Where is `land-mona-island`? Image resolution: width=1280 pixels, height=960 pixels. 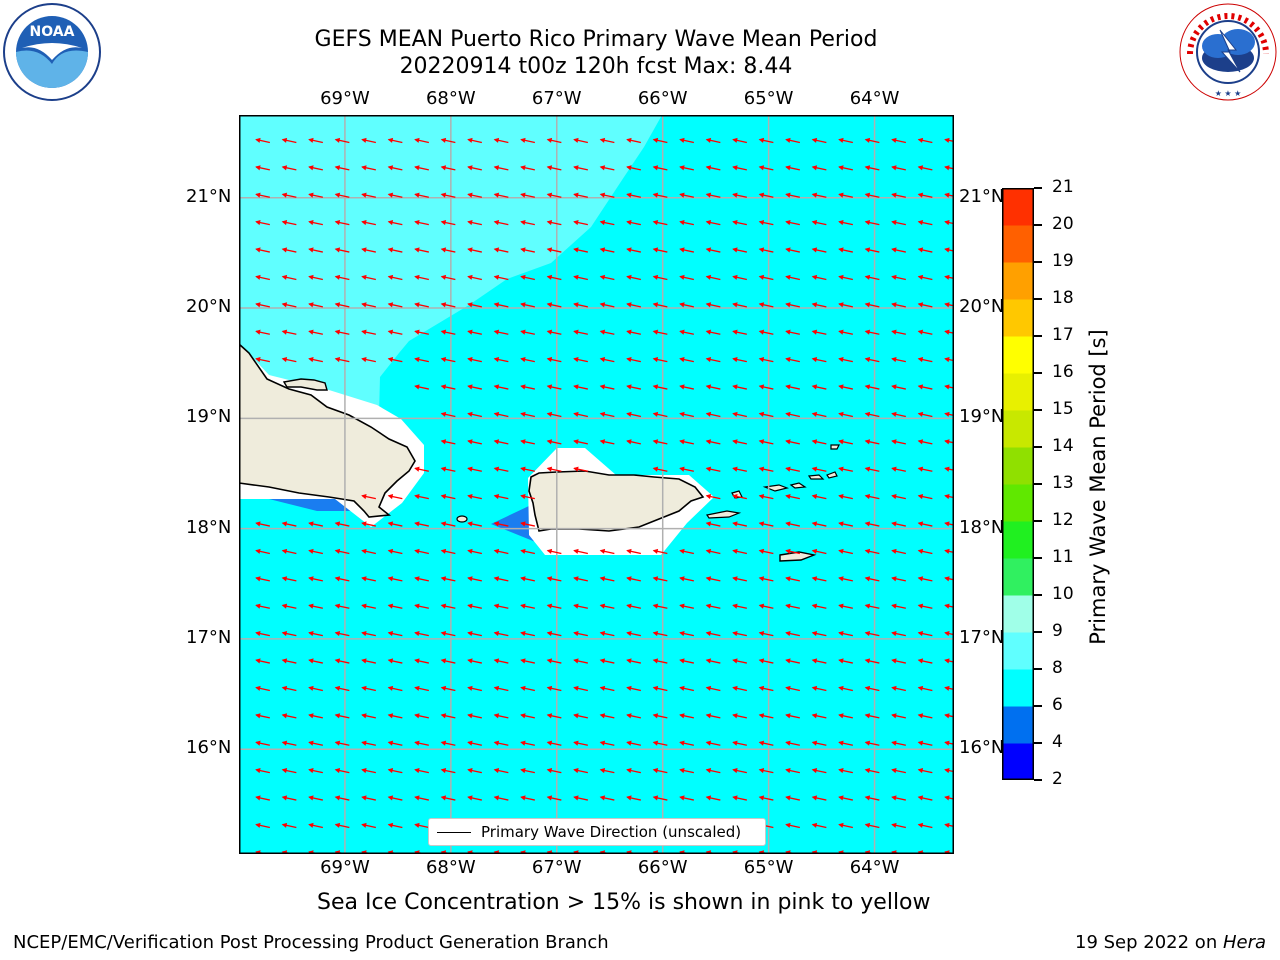 land-mona-island is located at coordinates (462, 519).